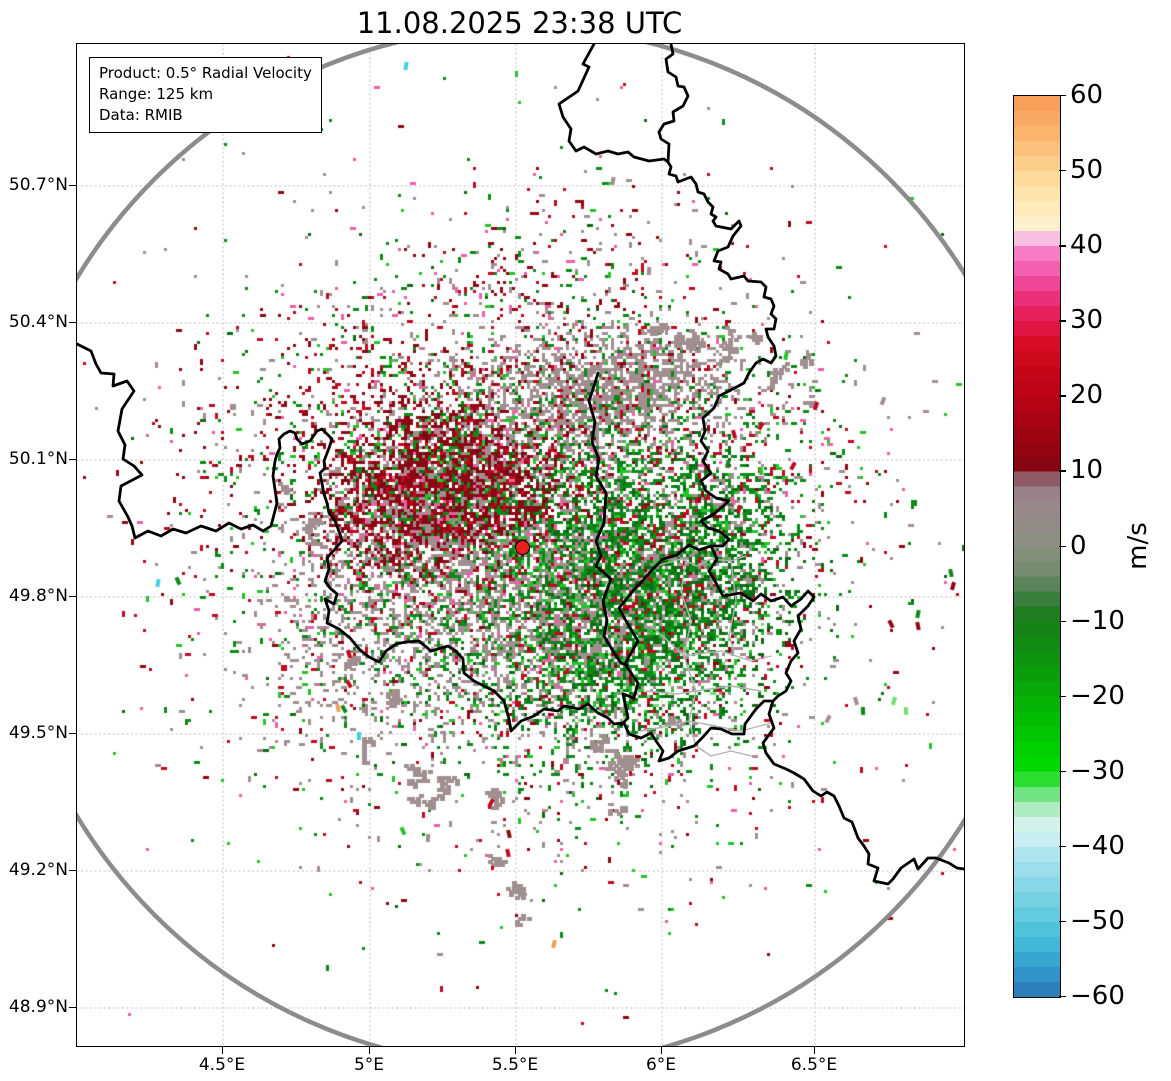 The image size is (1171, 1081). Describe the element at coordinates (38, 1007) in the screenshot. I see `y-tick-label: 48.9°N` at that location.